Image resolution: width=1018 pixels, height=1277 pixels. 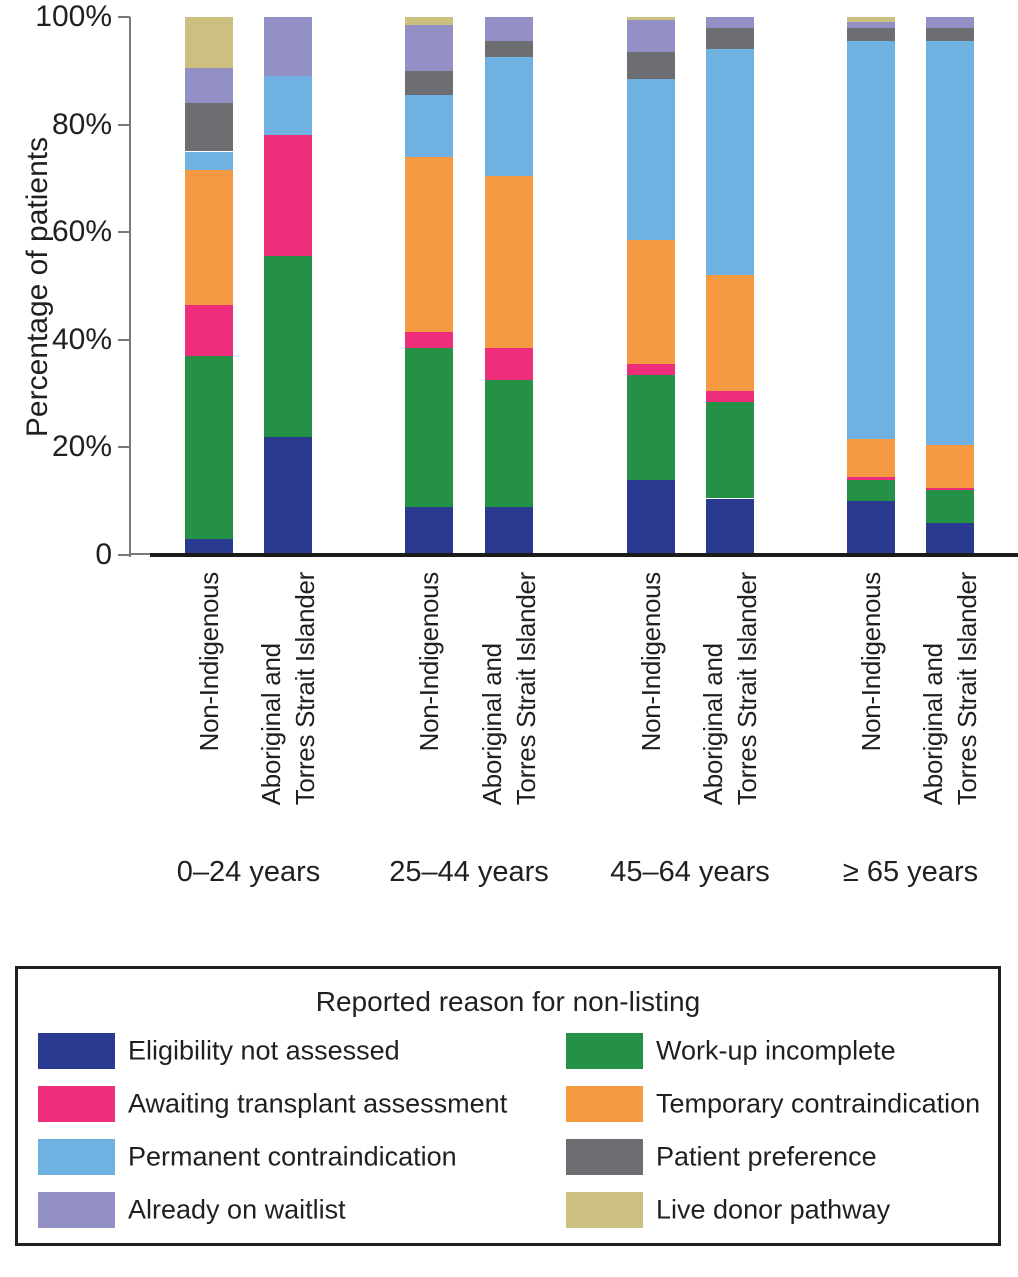 I want to click on legend-label: Patient preference, so click(x=766, y=1156).